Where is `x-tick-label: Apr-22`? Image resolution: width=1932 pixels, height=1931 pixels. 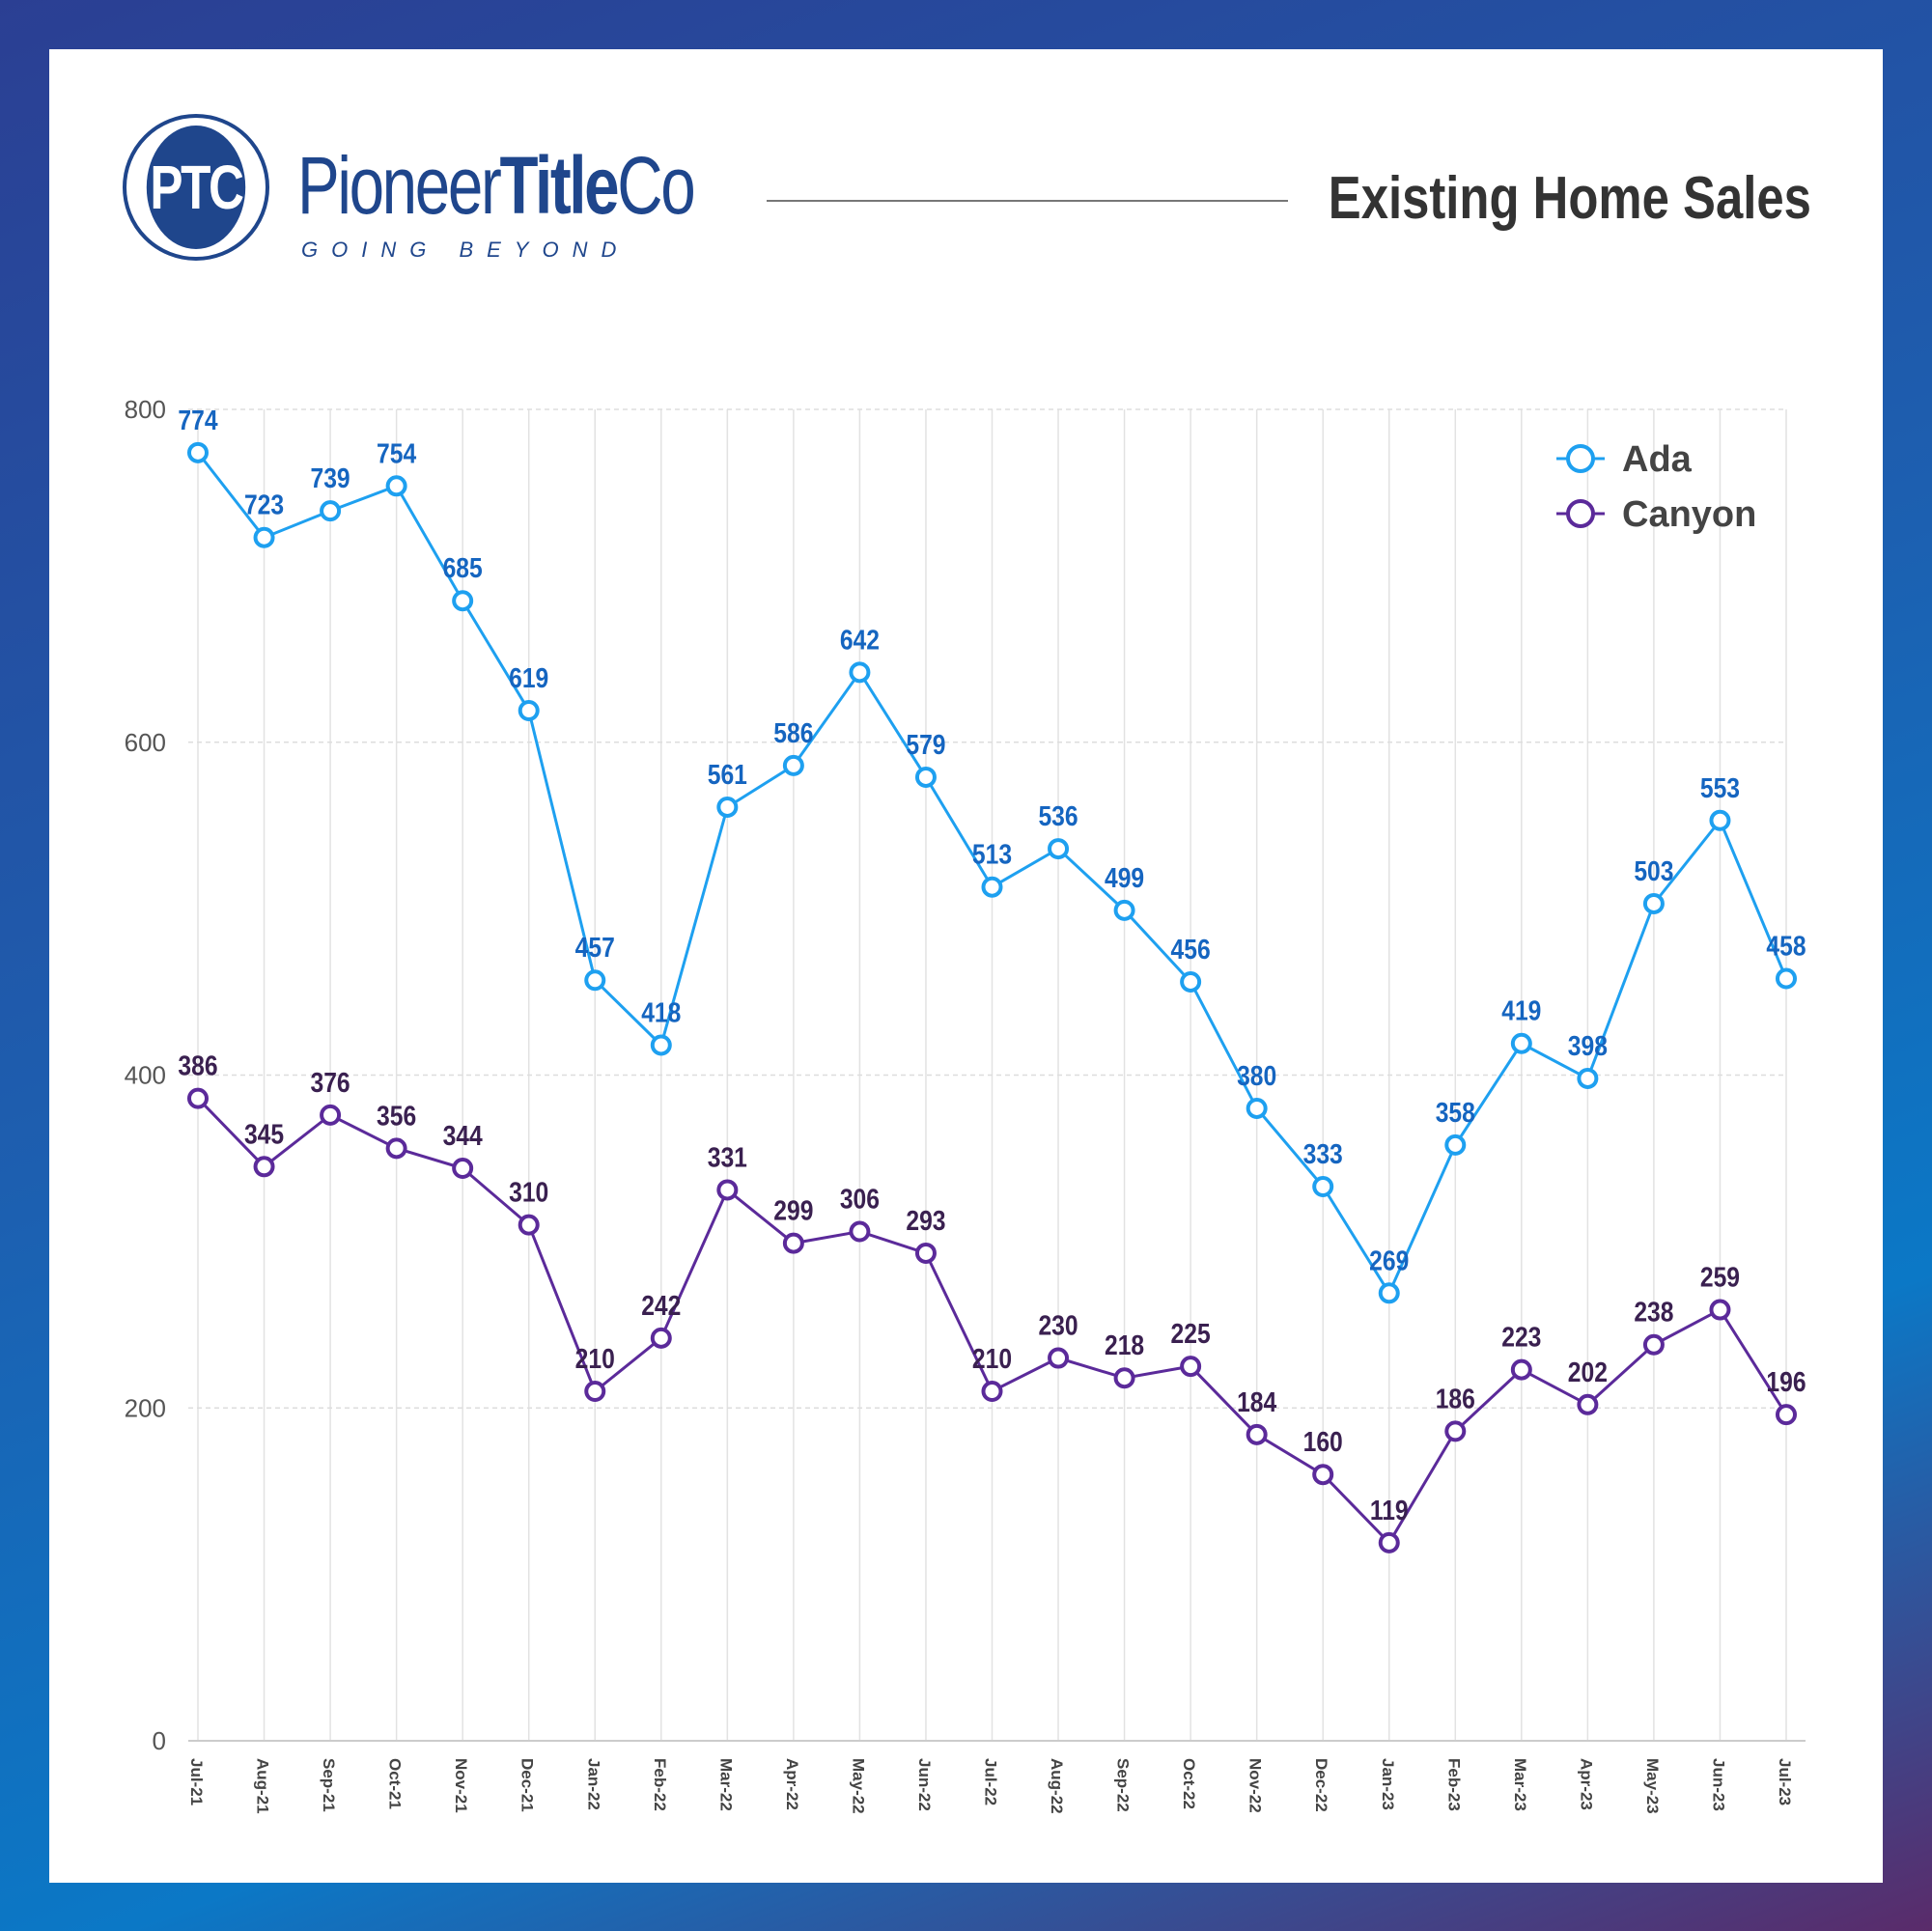 x-tick-label: Apr-22 is located at coordinates (792, 1784).